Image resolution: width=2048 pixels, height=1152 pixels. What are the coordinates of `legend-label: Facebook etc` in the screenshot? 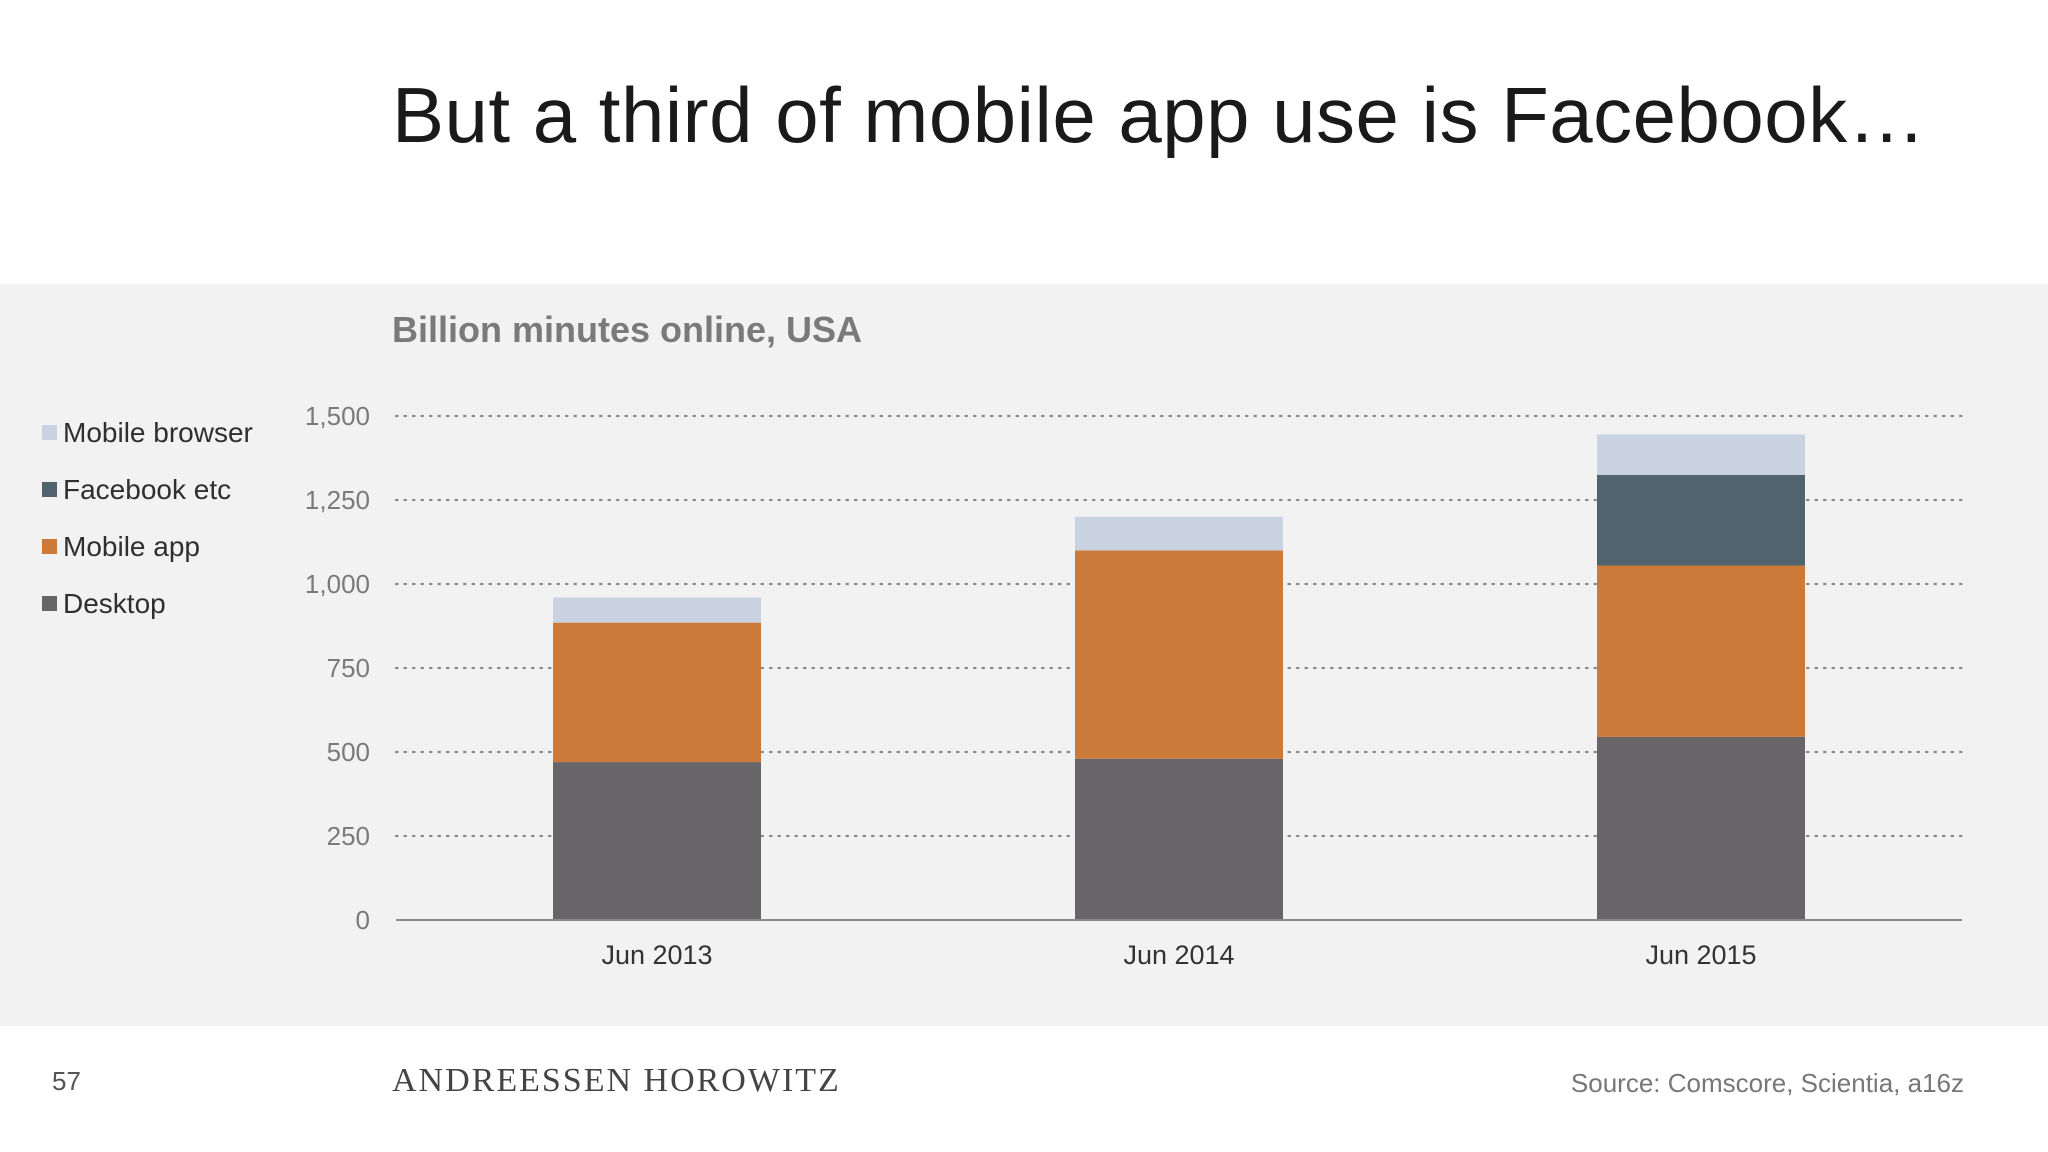 It's located at (147, 489).